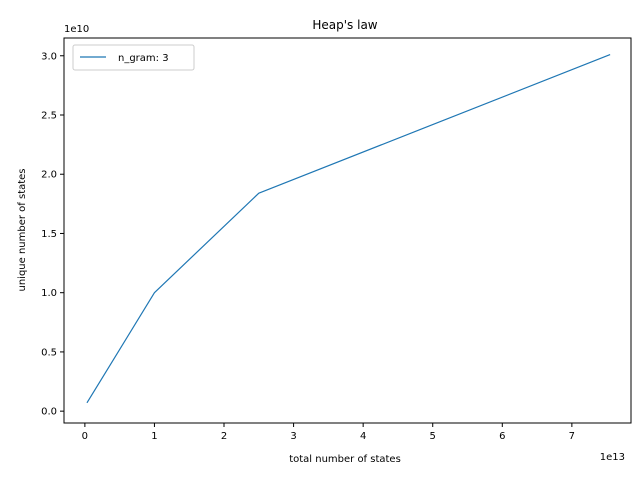 This screenshot has height=480, width=640. Describe the element at coordinates (328, 432) in the screenshot. I see `x-axis-ticks: 0 1 2 3 4 5 6 7` at that location.